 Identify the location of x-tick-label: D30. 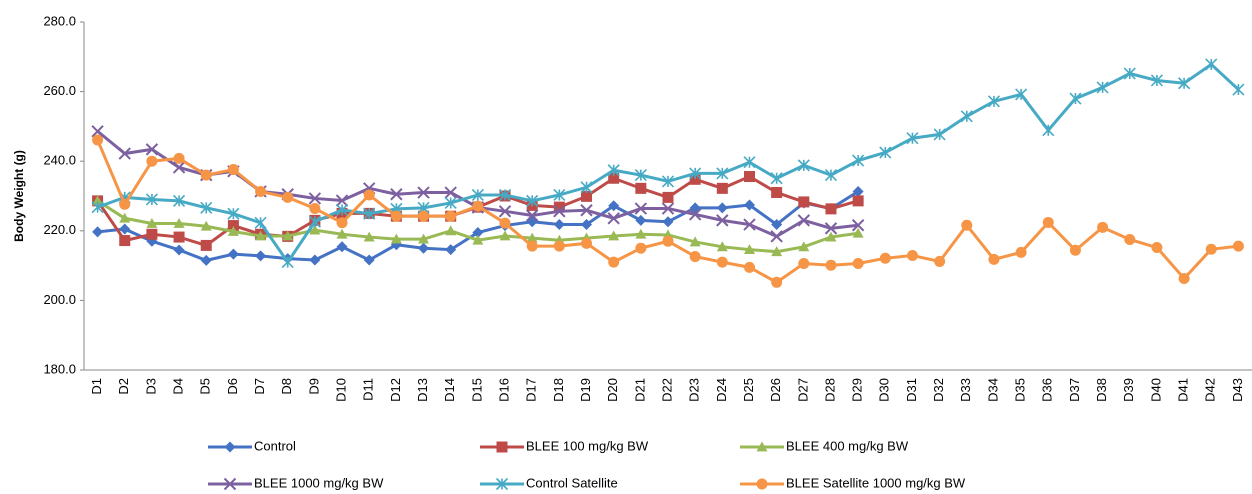
(884, 390).